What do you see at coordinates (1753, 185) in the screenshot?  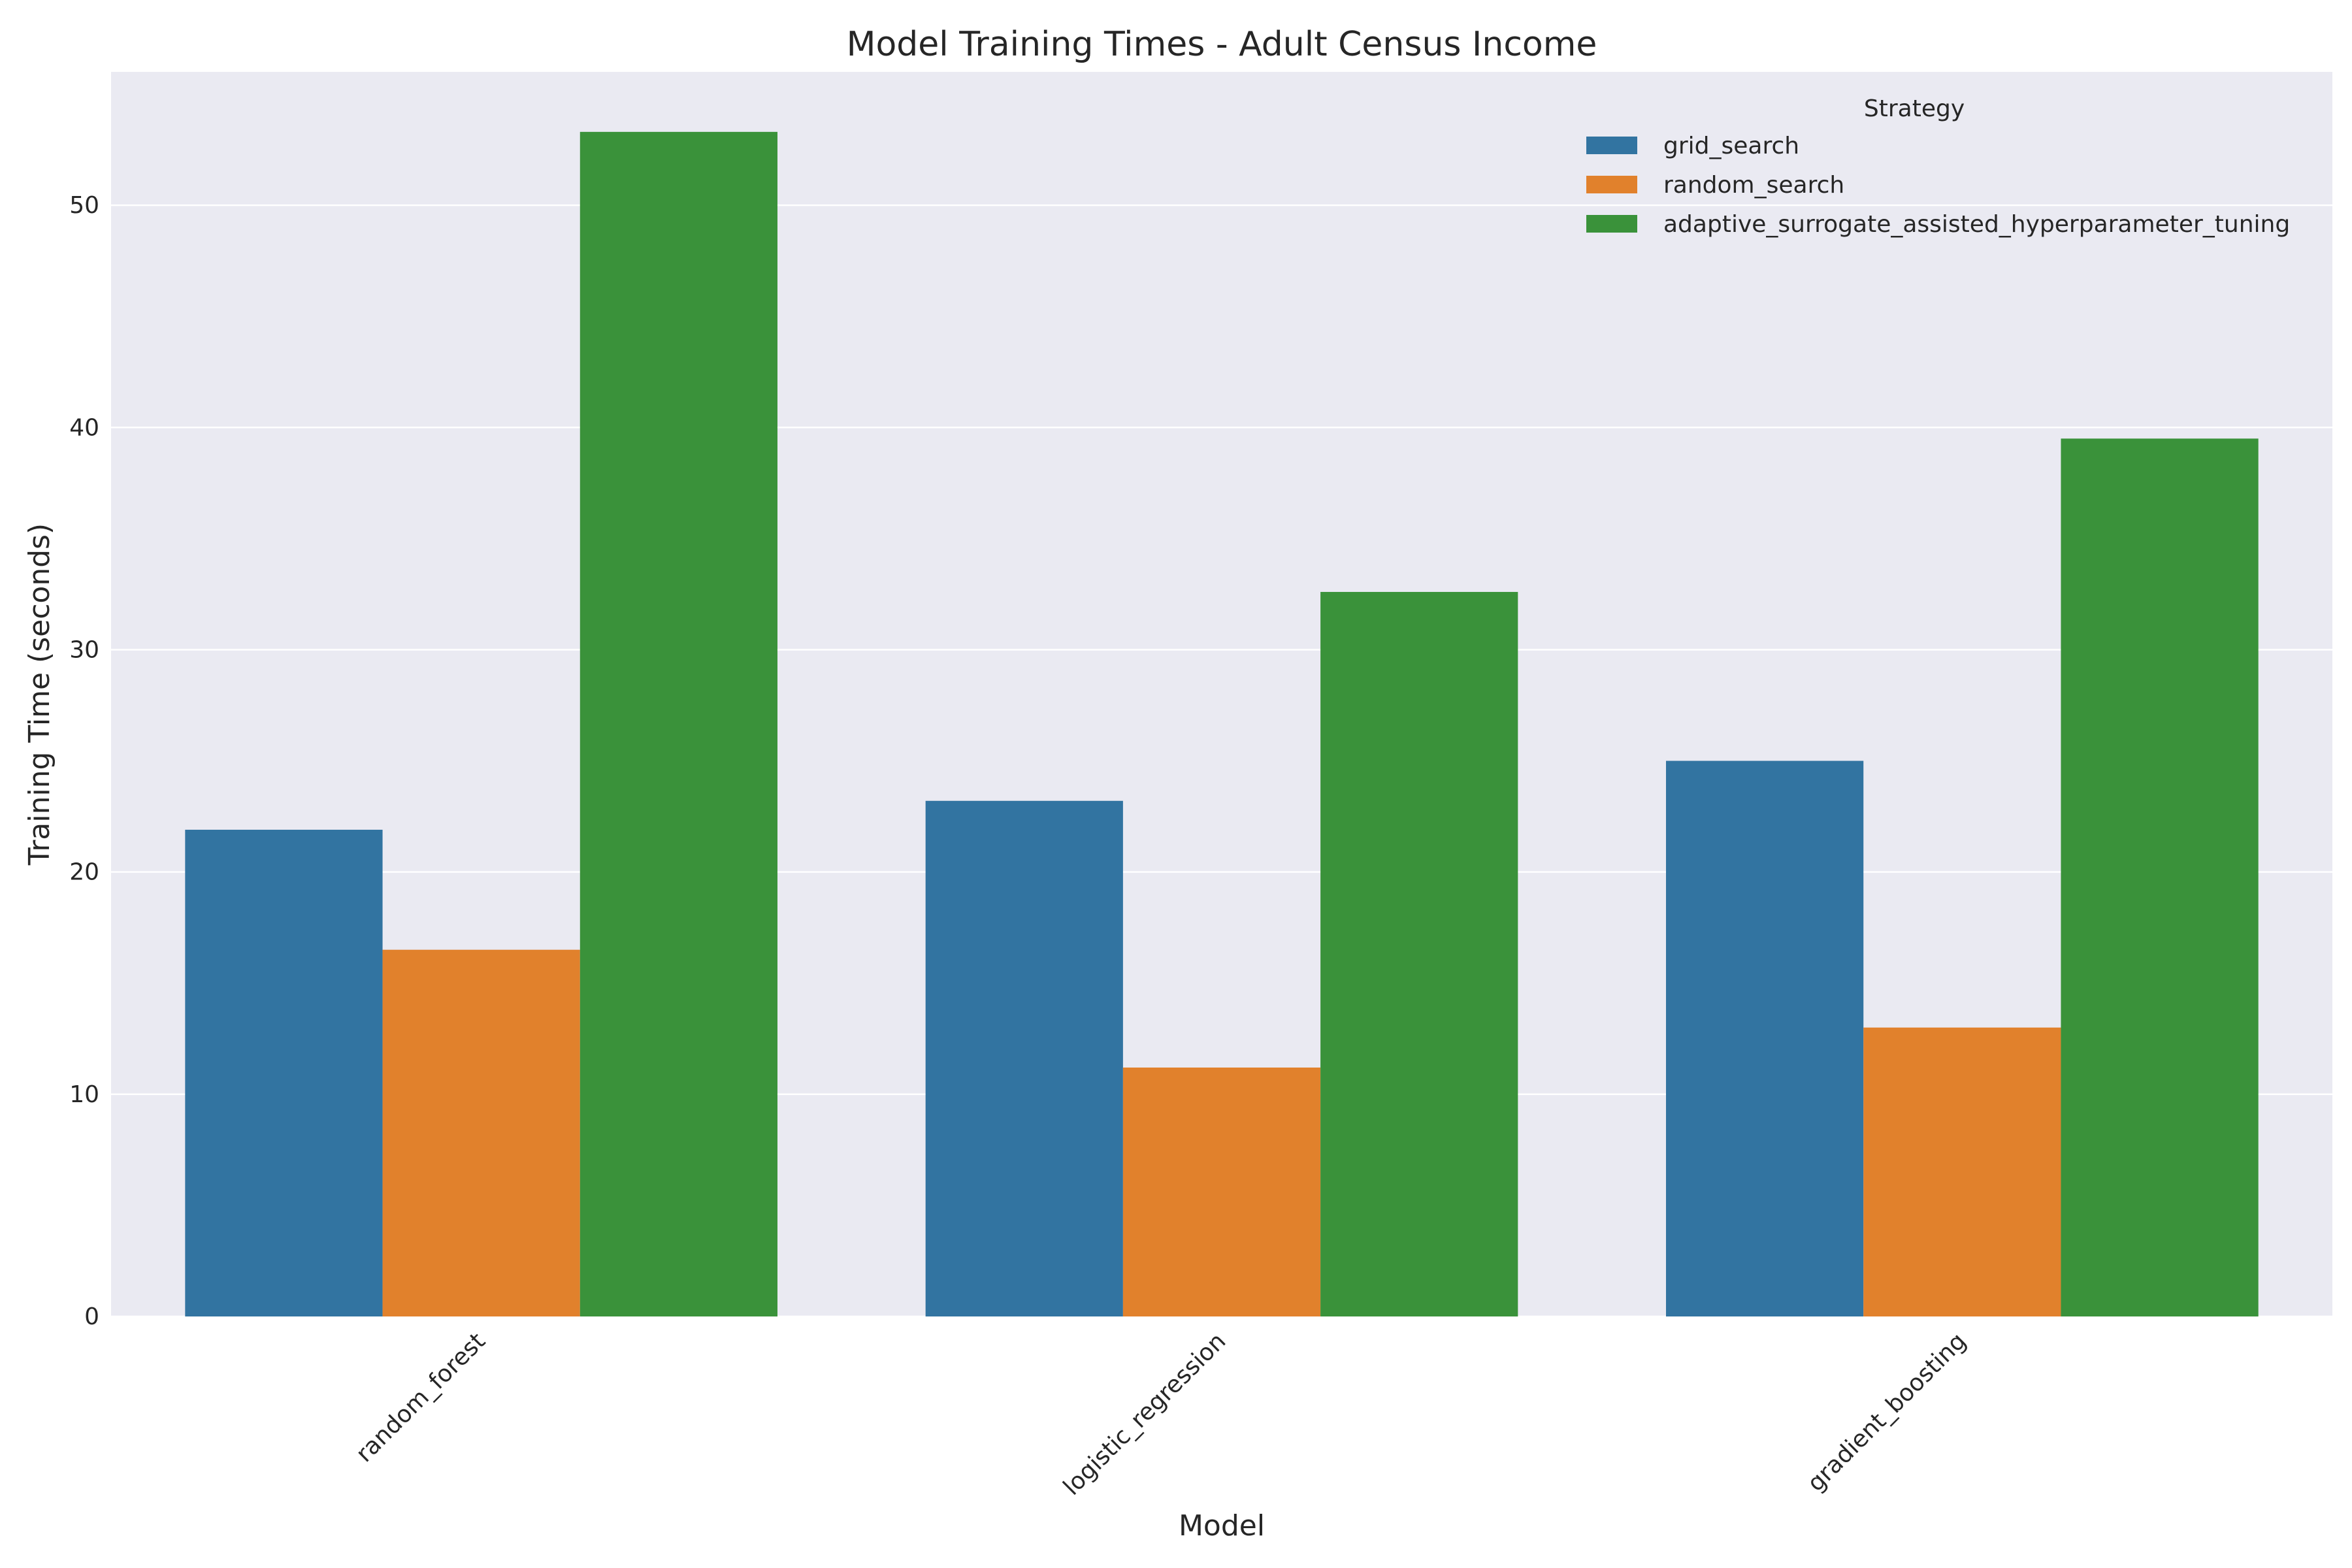 I see `legend-label: random_search` at bounding box center [1753, 185].